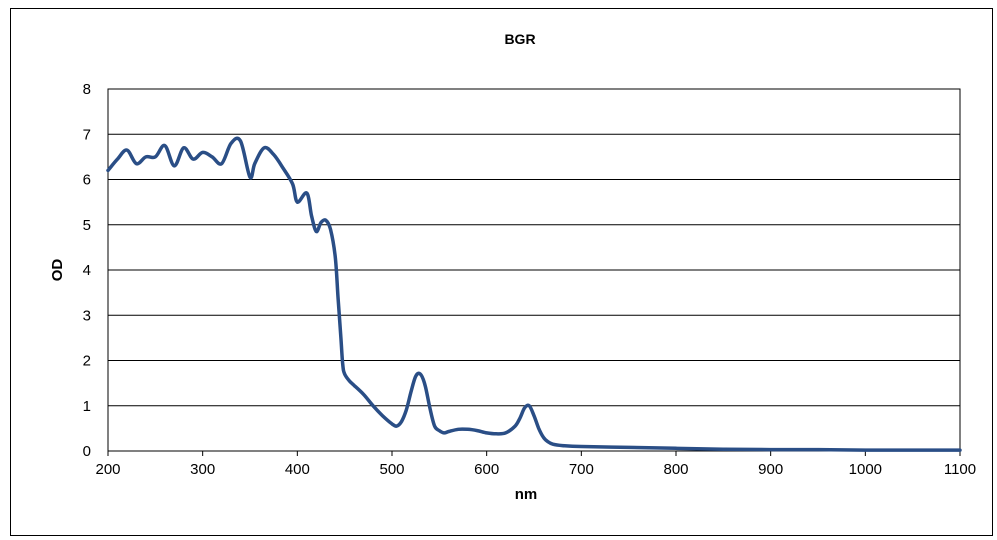 The width and height of the screenshot is (997, 540). I want to click on x-tick-label: 400, so click(297, 469).